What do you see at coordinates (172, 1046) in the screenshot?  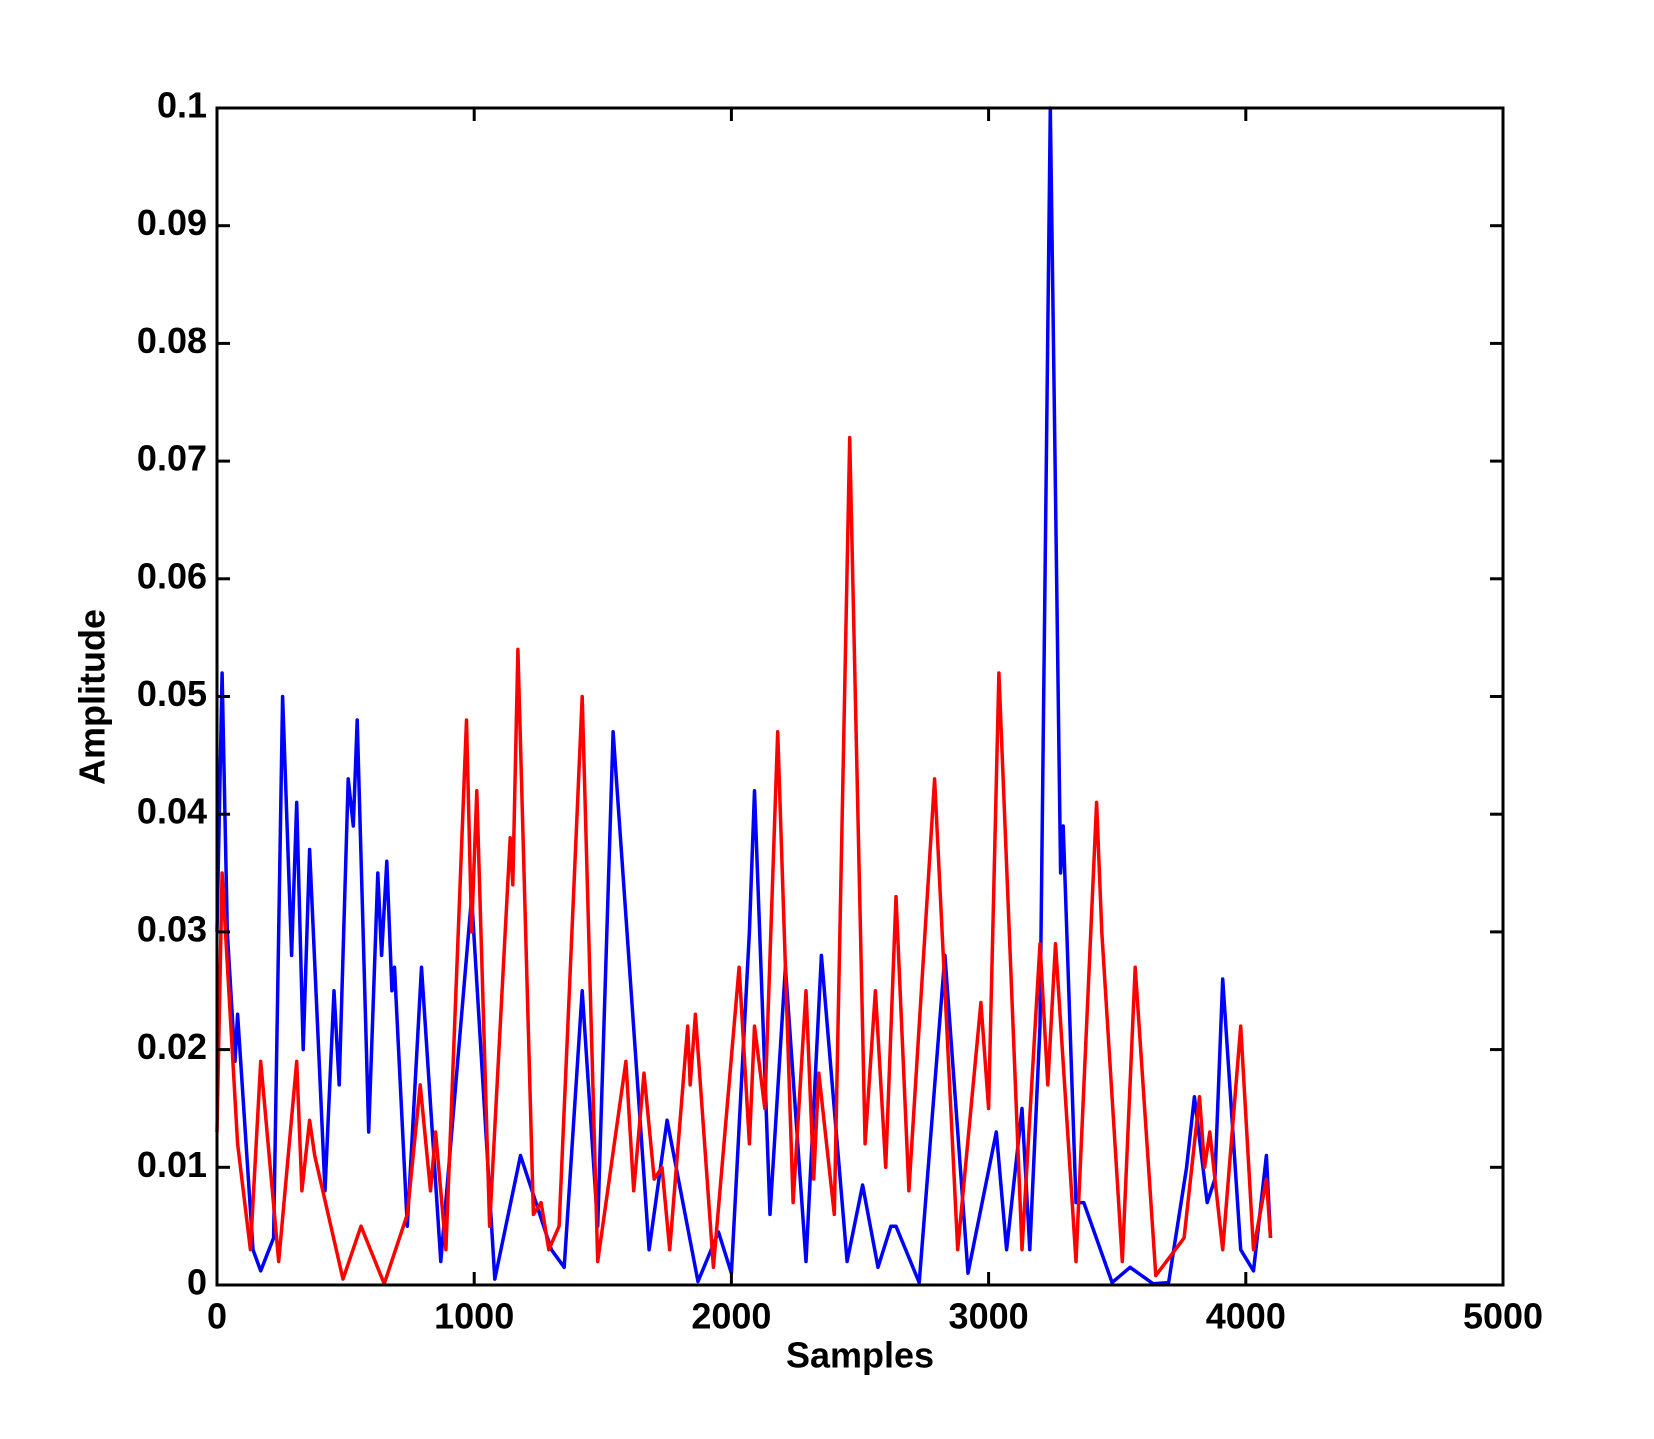 I see `y-tick-label: 0.02` at bounding box center [172, 1046].